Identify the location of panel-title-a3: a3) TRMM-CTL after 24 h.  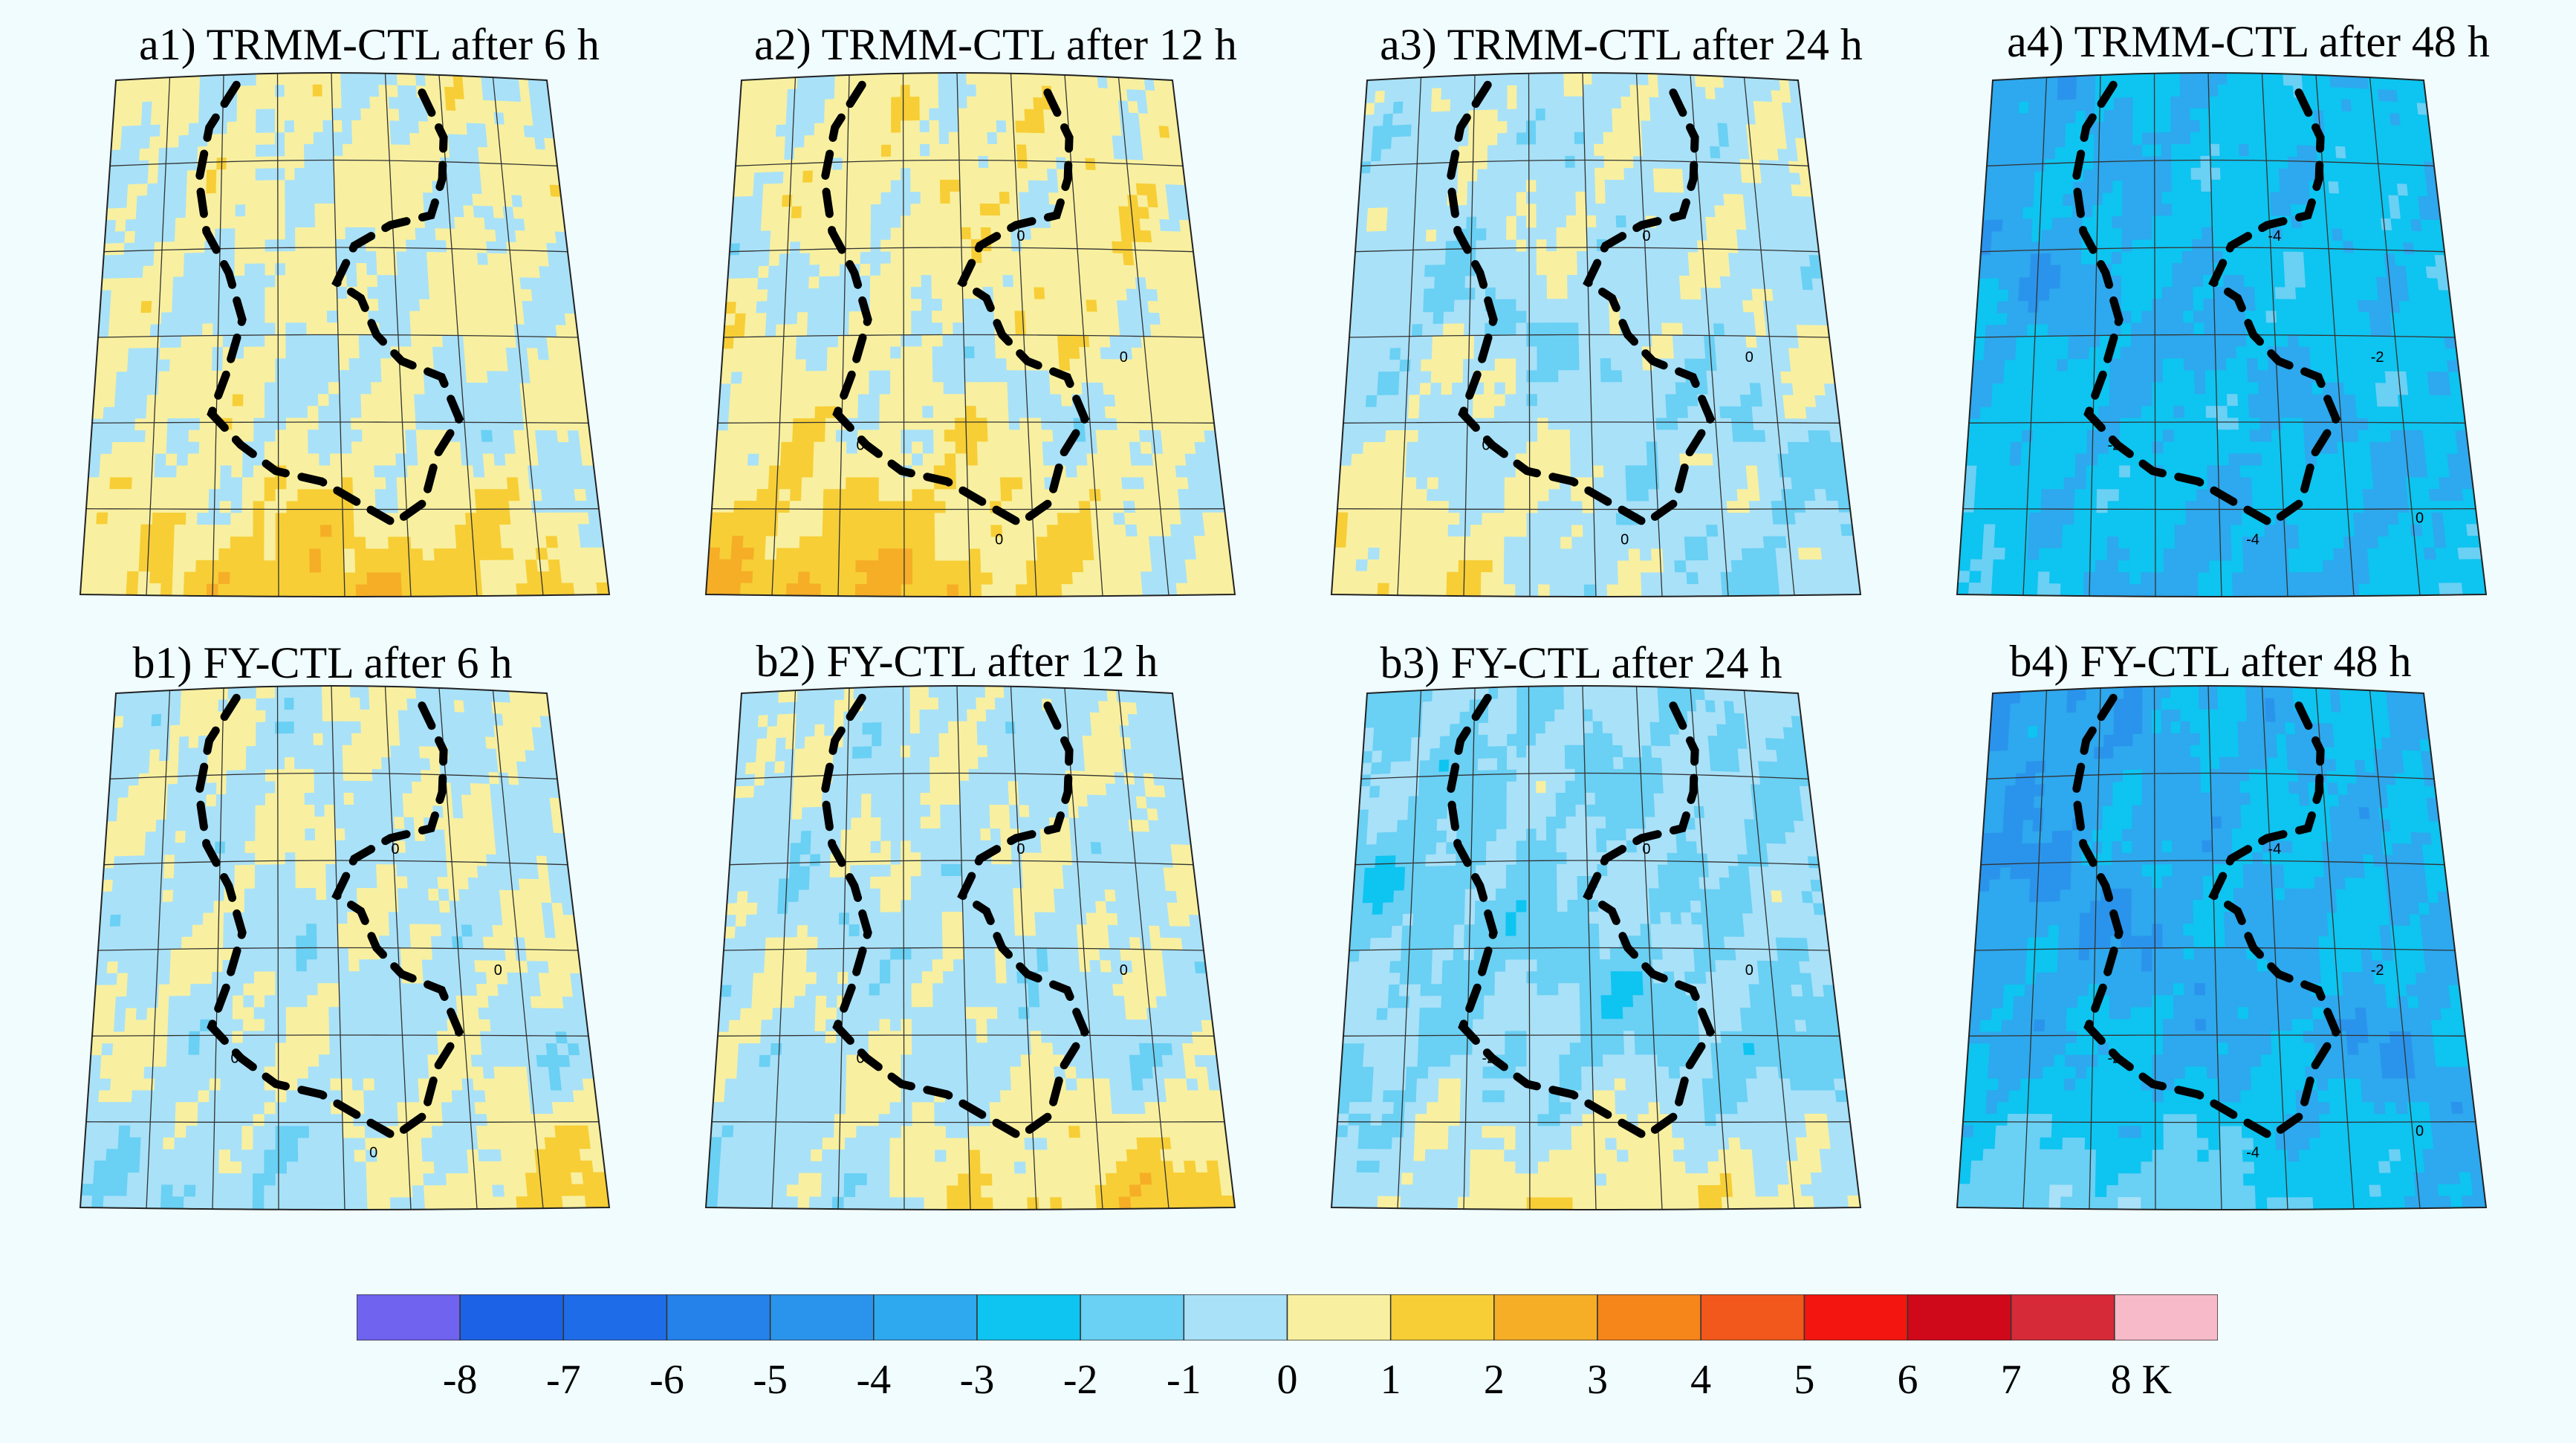
(1621, 44).